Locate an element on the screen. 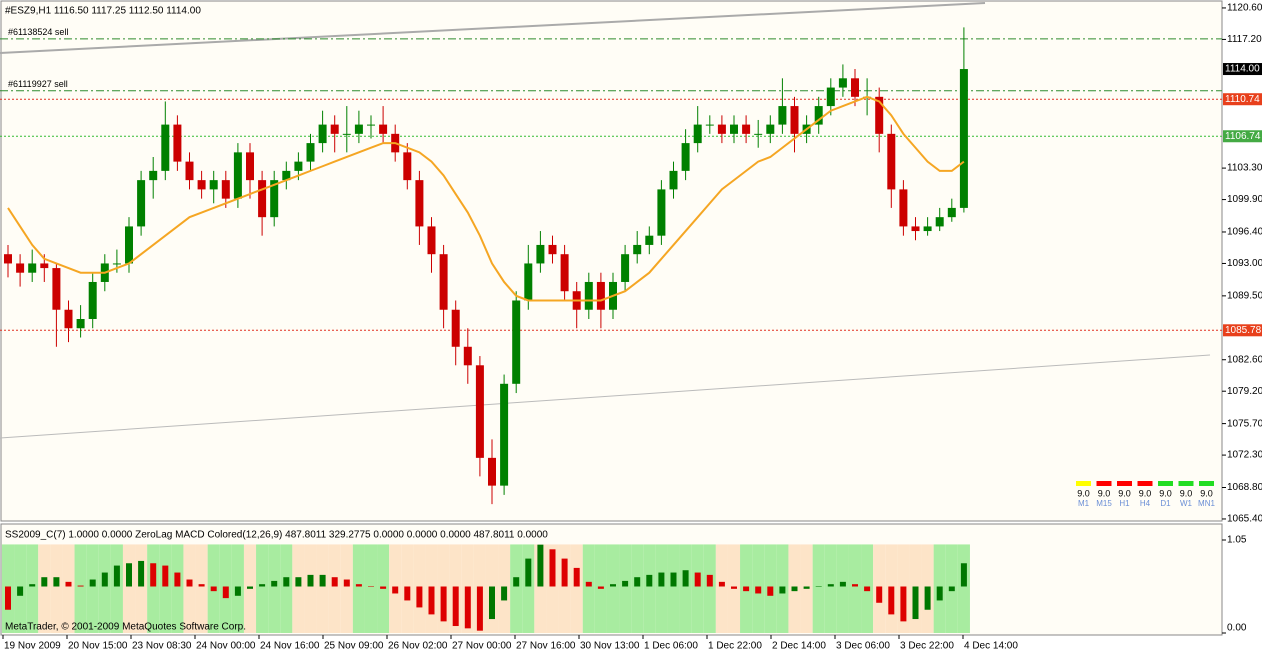 The width and height of the screenshot is (1262, 653). mtf-timeframe: M15 is located at coordinates (1104, 503).